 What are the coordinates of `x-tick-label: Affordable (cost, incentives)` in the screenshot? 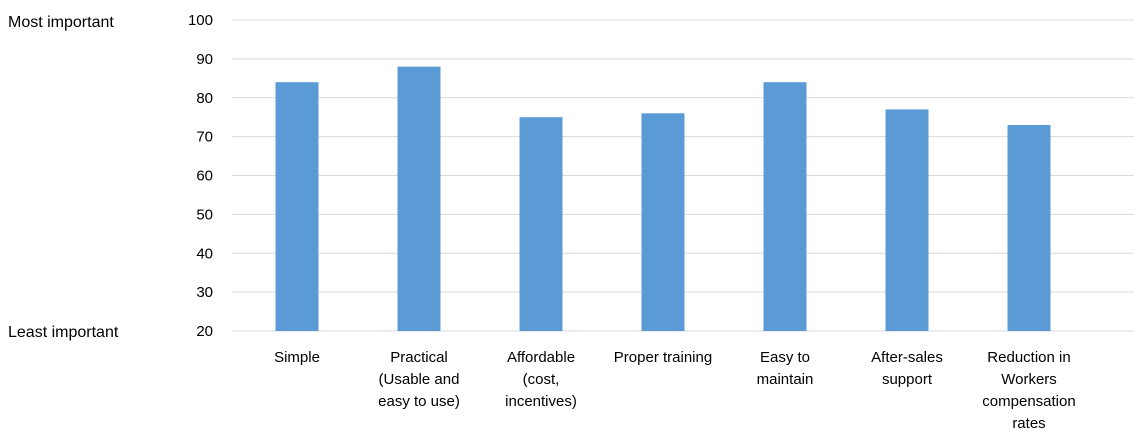 It's located at (541, 379).